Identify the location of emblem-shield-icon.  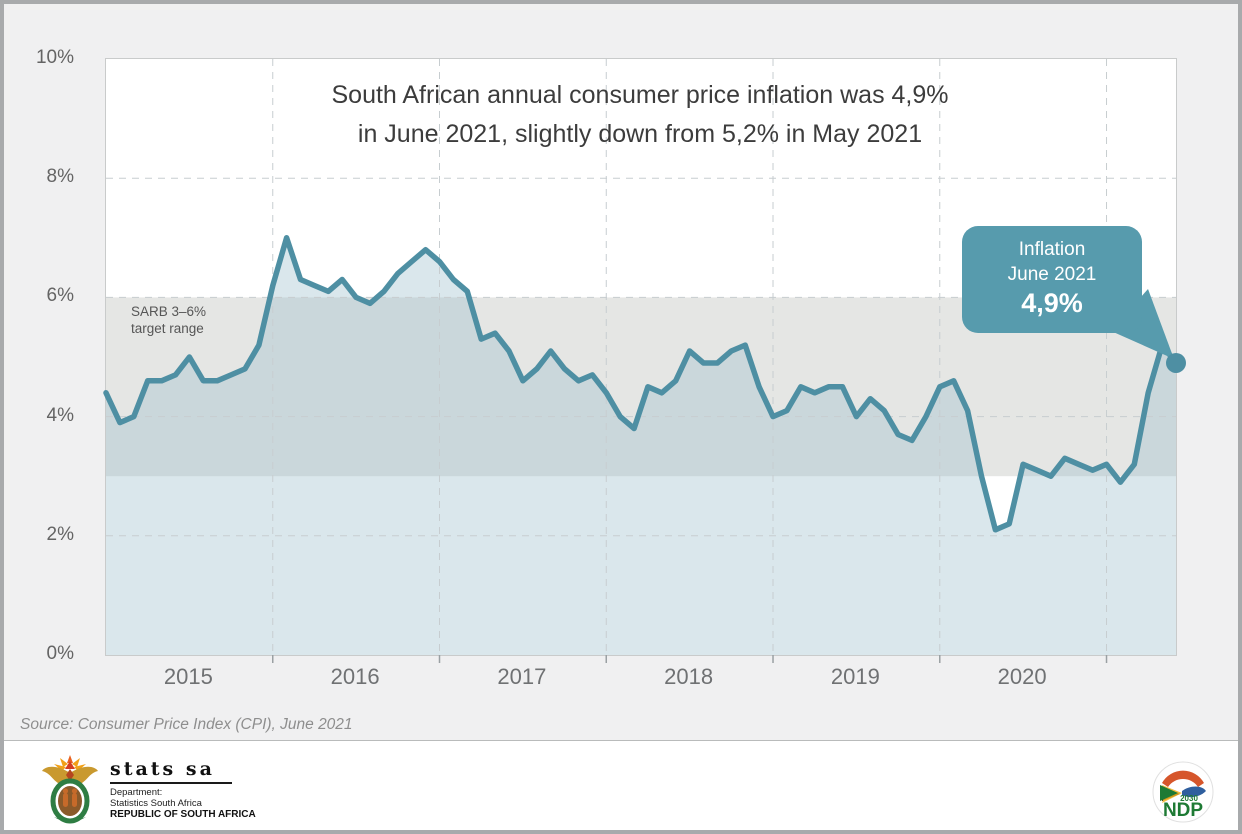
(70, 801).